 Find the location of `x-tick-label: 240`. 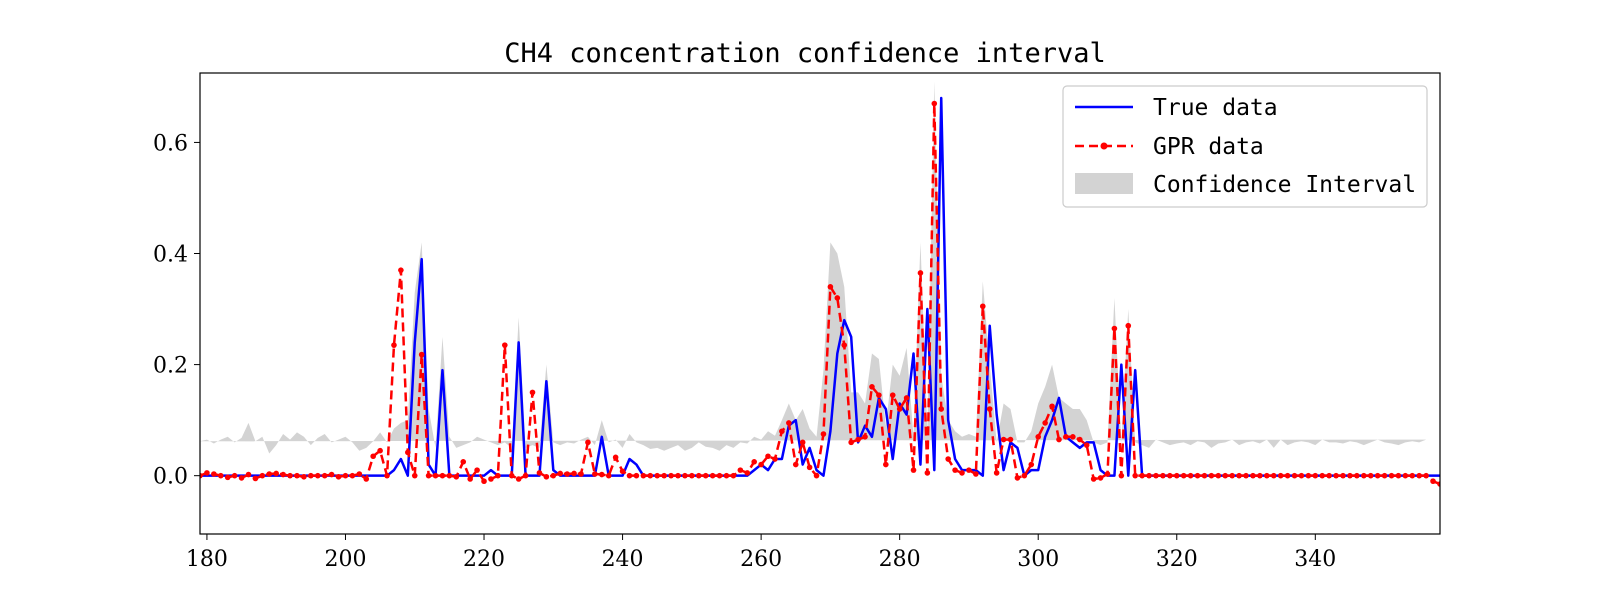

x-tick-label: 240 is located at coordinates (623, 559).